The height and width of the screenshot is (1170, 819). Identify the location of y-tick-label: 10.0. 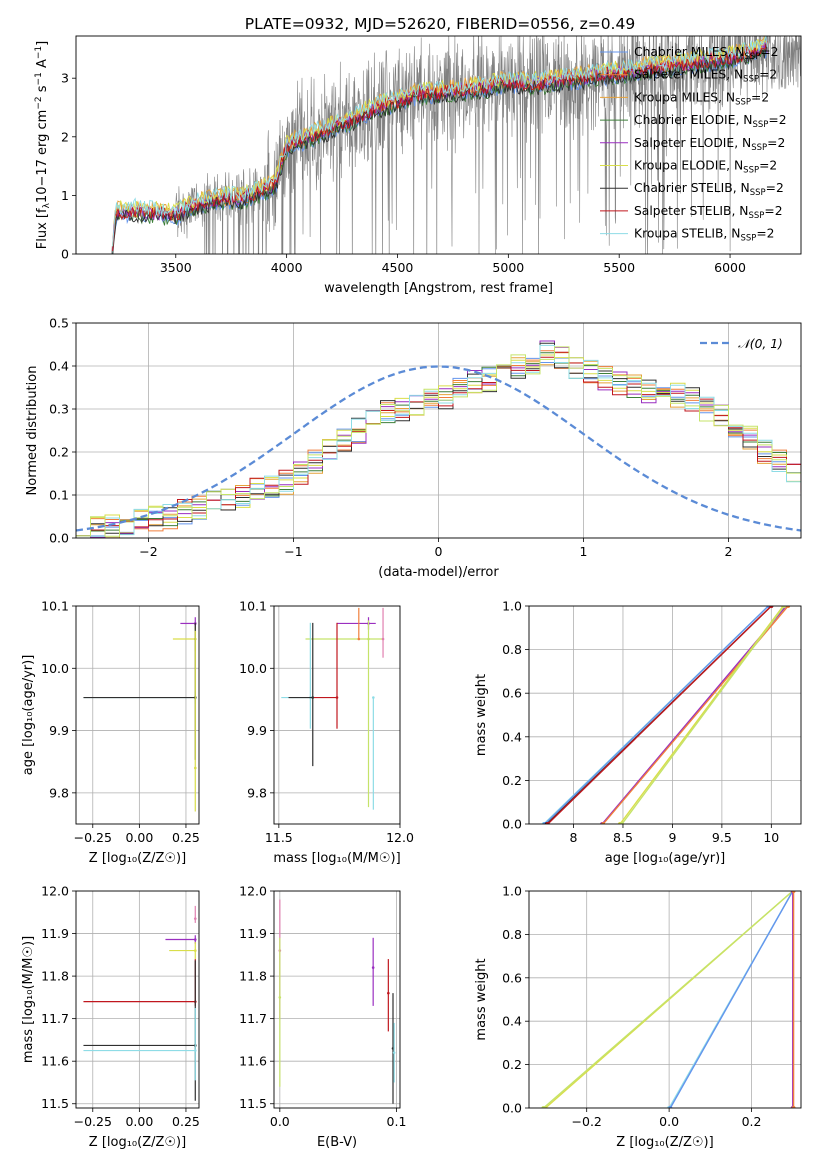
(55, 668).